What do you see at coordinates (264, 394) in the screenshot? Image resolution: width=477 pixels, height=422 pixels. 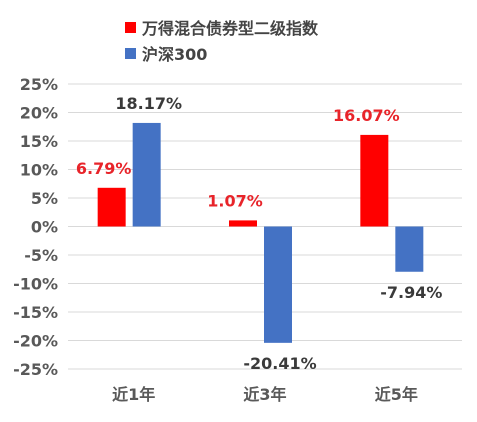 I see `x-tick-label: 近3年` at bounding box center [264, 394].